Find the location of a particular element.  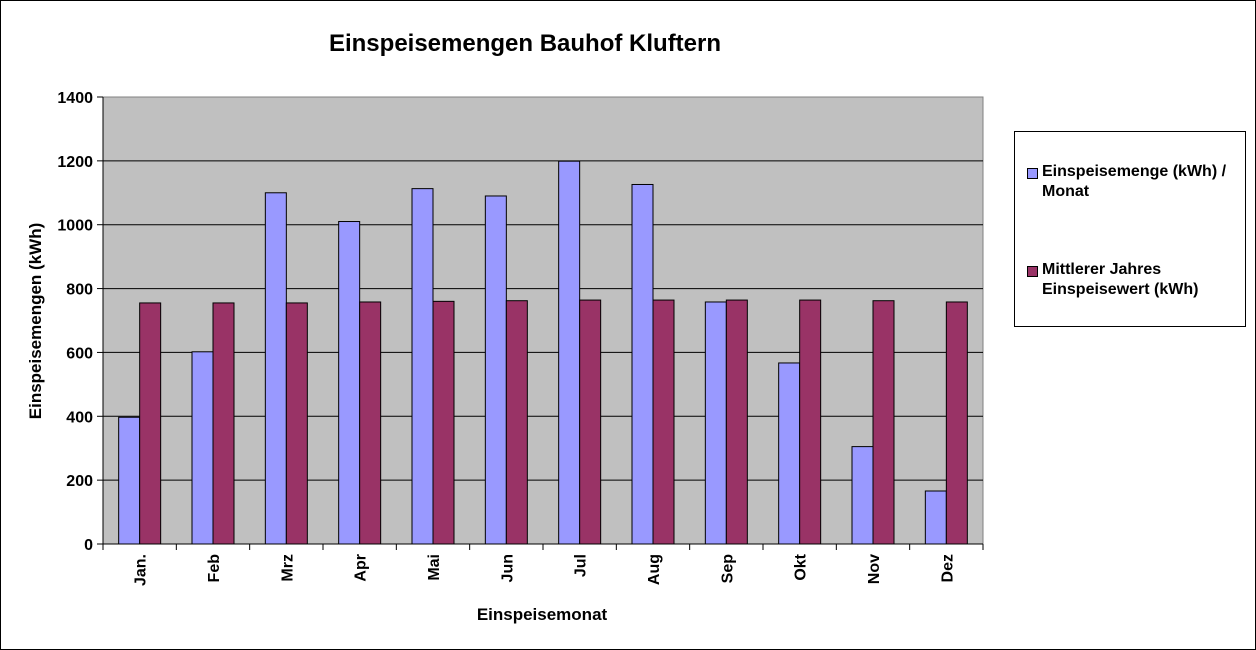

x-tick-label: Feb is located at coordinates (214, 568).